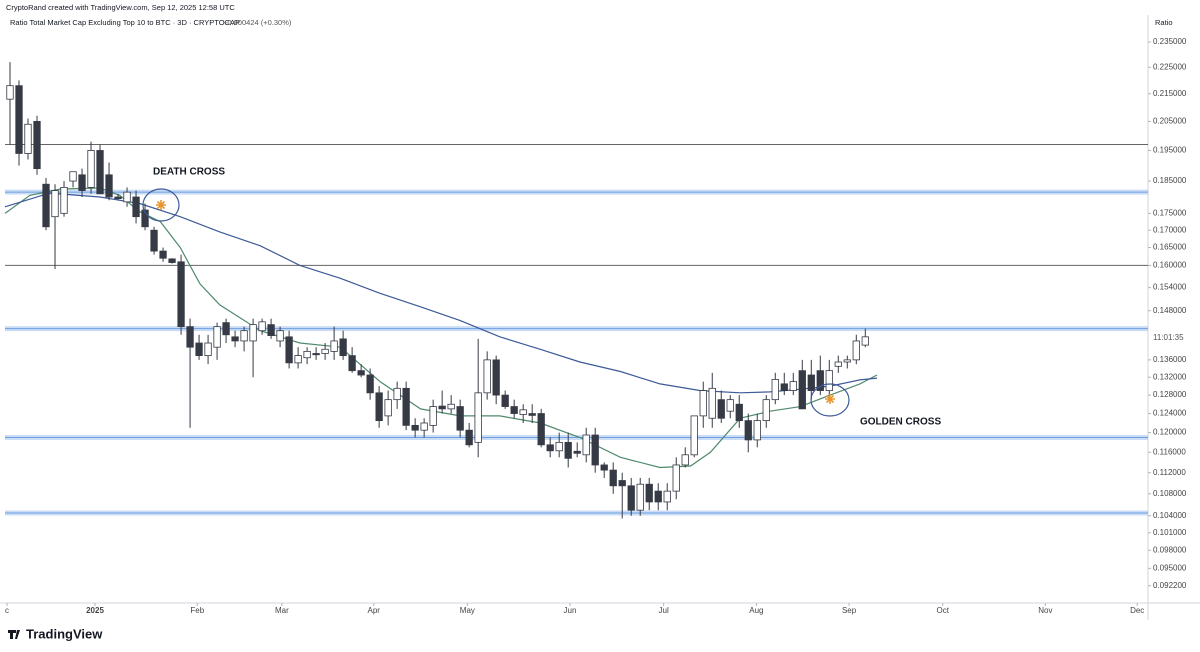 The width and height of the screenshot is (1200, 652). Describe the element at coordinates (1170, 532) in the screenshot. I see `y-tick-label: 0.101000` at that location.